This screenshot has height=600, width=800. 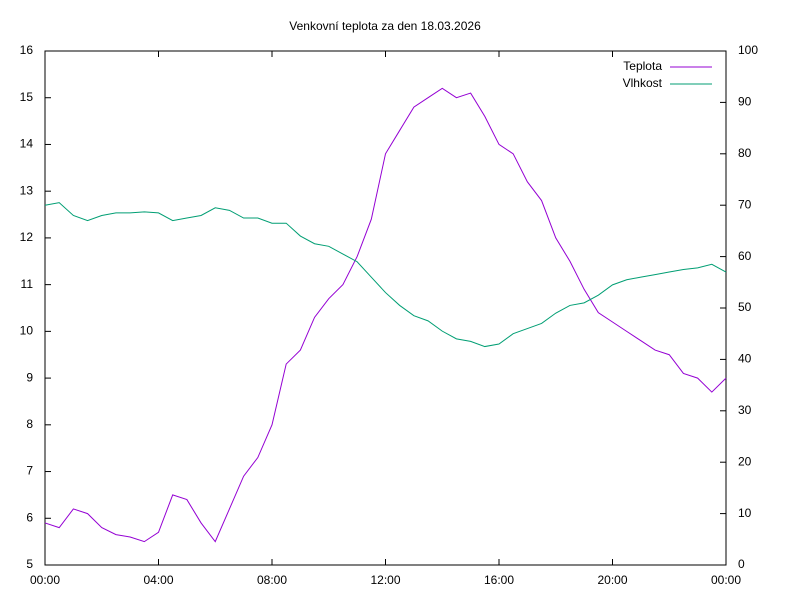 What do you see at coordinates (745, 102) in the screenshot?
I see `y2-tick-label: 90` at bounding box center [745, 102].